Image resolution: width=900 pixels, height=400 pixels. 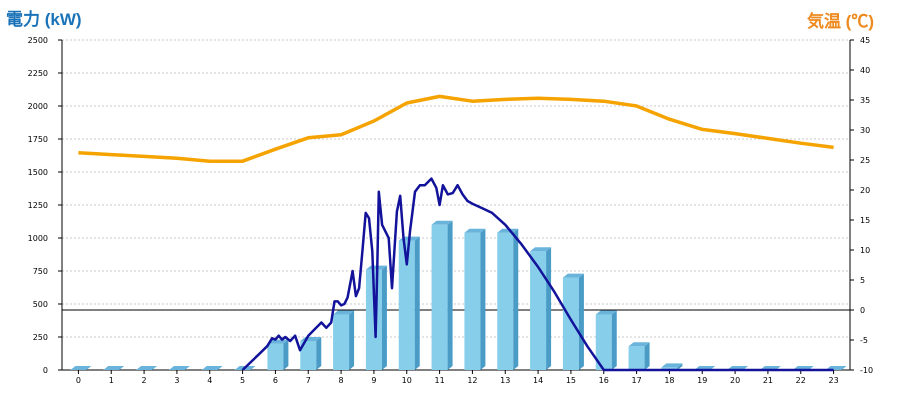 I want to click on x-tick-label: 15, so click(x=571, y=380).